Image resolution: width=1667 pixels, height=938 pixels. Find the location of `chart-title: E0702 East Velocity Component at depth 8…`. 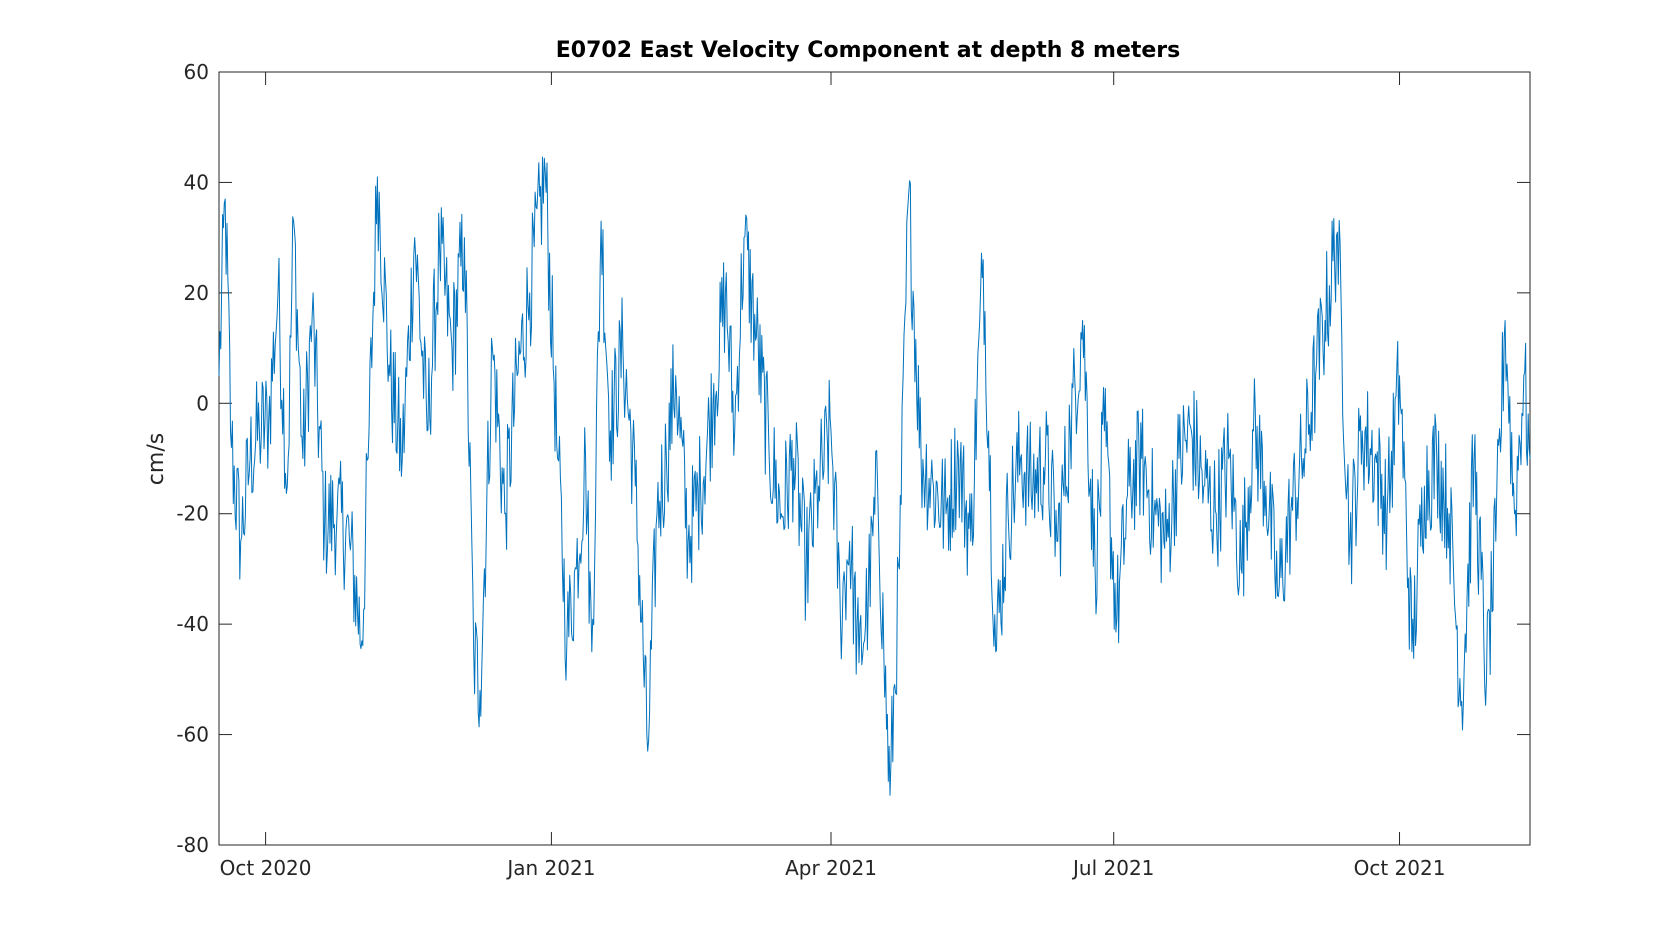

chart-title: E0702 East Velocity Component at depth 8… is located at coordinates (868, 50).